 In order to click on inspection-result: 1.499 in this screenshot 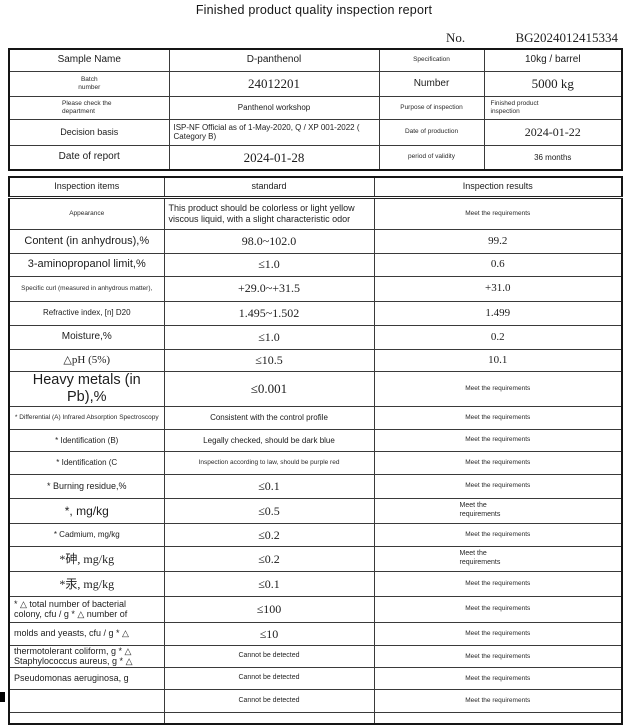, I will do `click(498, 313)`.